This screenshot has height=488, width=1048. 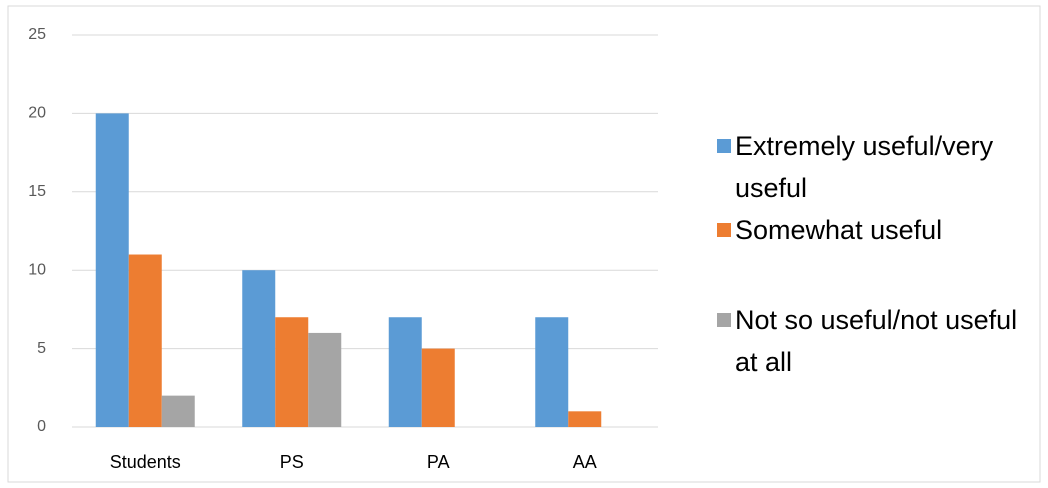 I want to click on legend-item: Somewhat useful, so click(x=876, y=230).